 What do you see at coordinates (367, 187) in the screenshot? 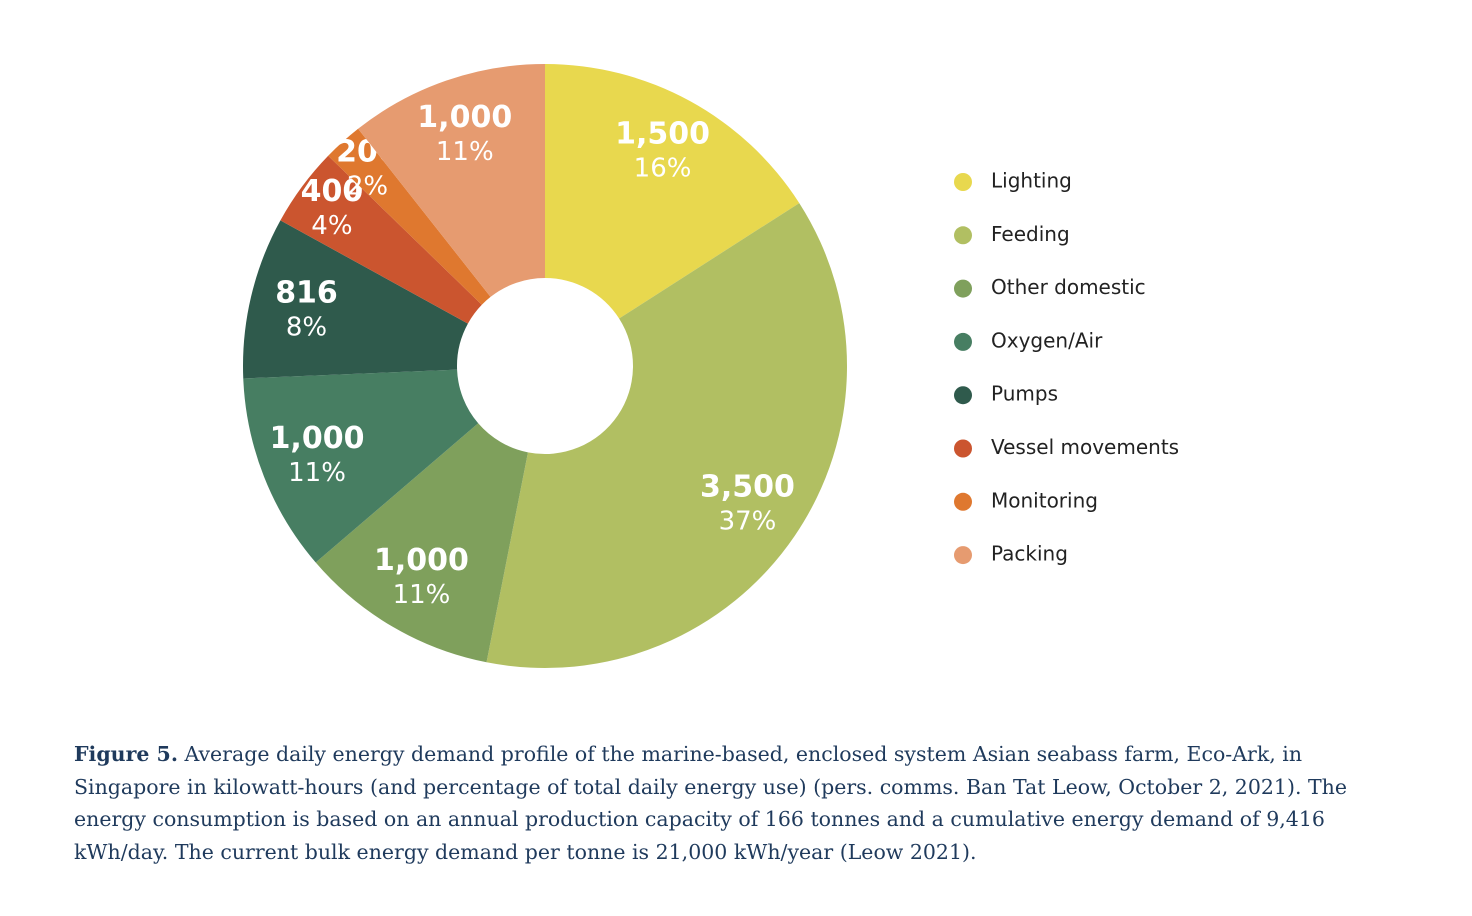
I see `percent-label: 2%` at bounding box center [367, 187].